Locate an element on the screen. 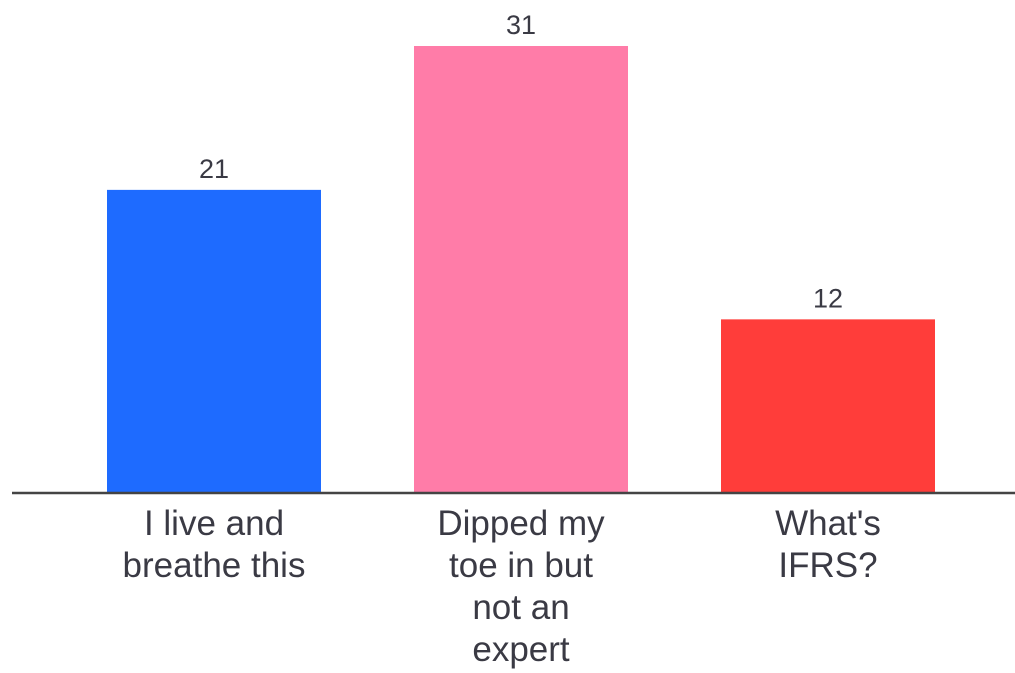 The width and height of the screenshot is (1015, 673). value-label-1: 21 is located at coordinates (214, 169).